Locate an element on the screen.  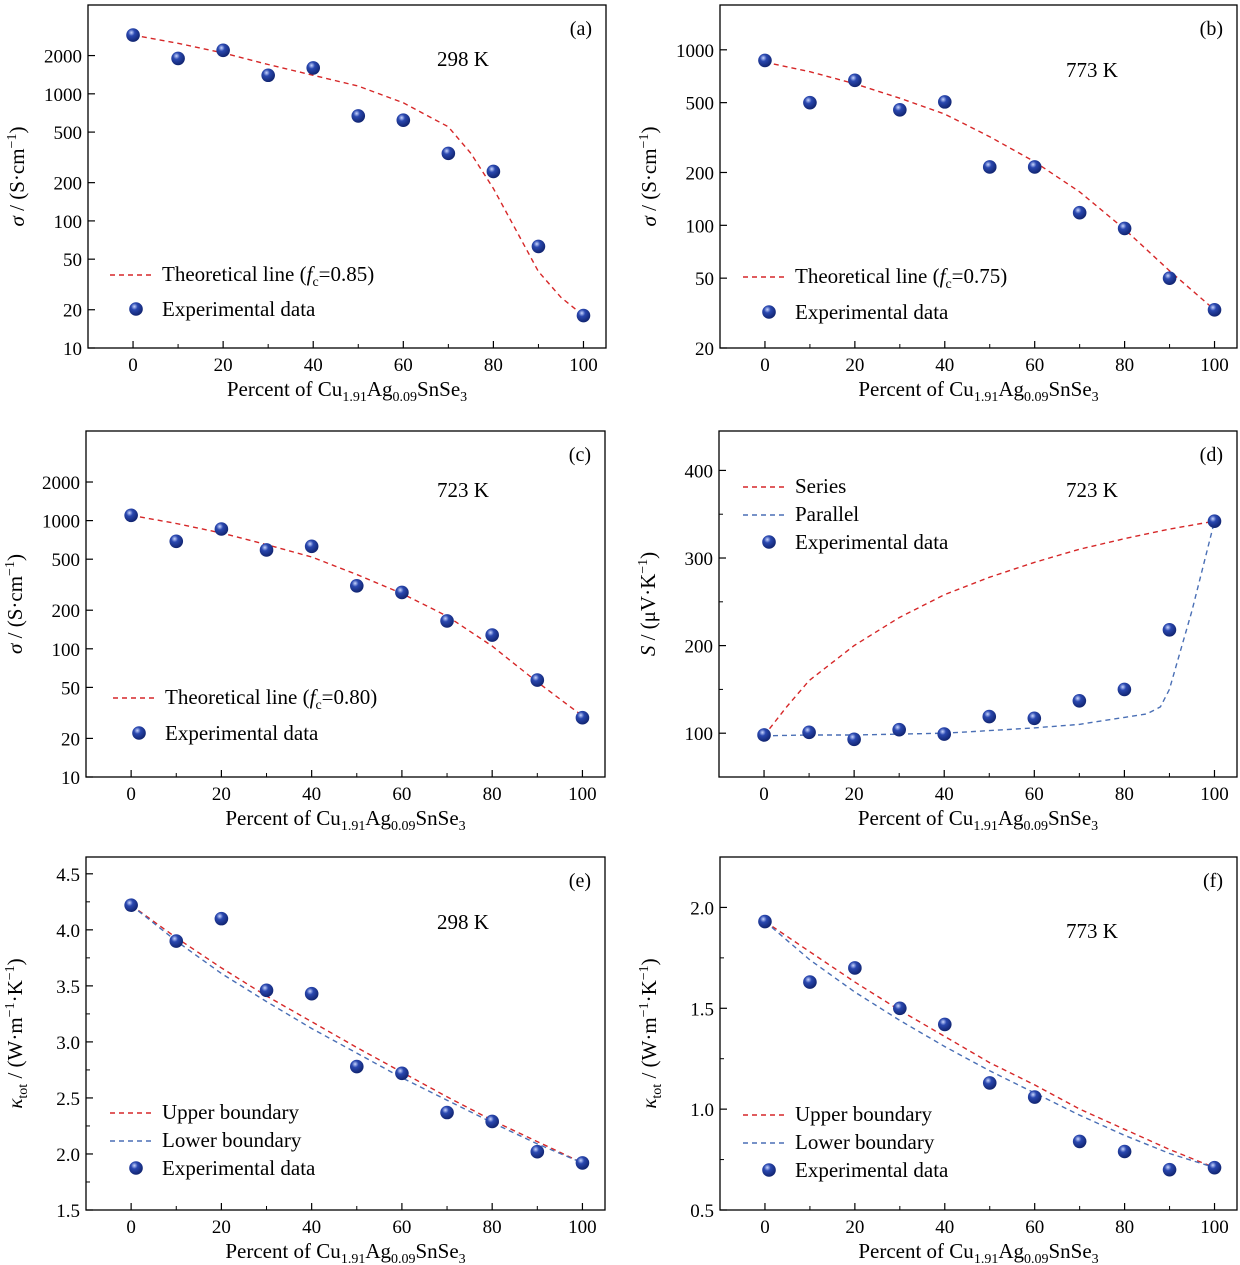
y-tick-label: 4.0 is located at coordinates (68, 931).